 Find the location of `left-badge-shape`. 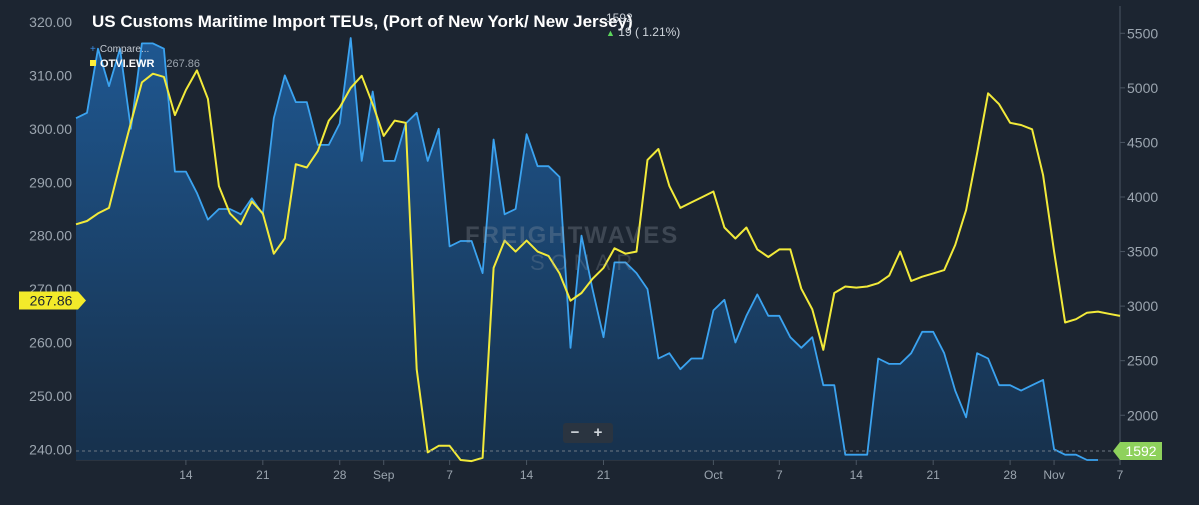

left-badge-shape is located at coordinates (52, 300).